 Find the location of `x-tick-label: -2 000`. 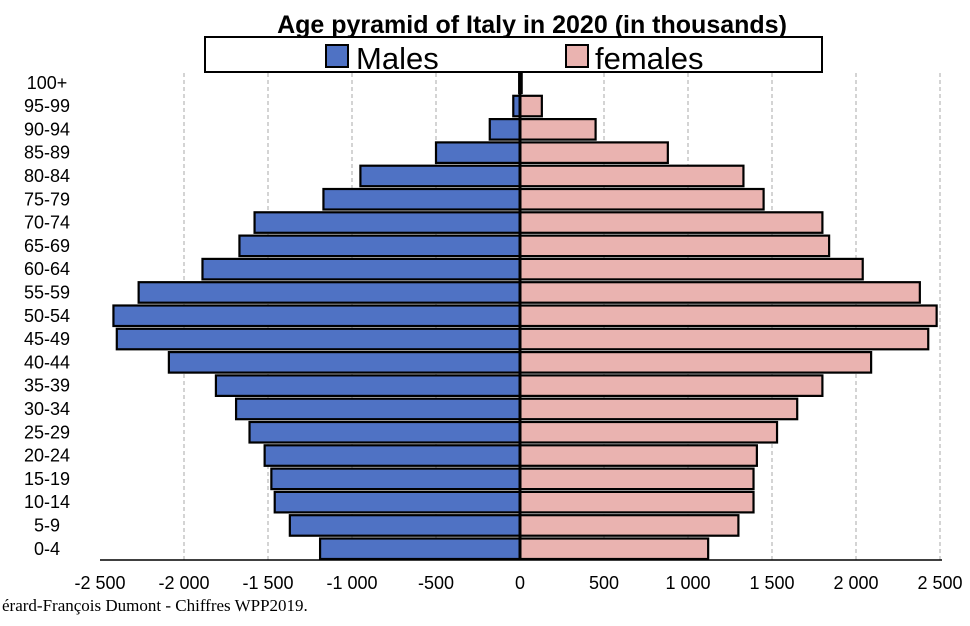

x-tick-label: -2 000 is located at coordinates (183, 583).